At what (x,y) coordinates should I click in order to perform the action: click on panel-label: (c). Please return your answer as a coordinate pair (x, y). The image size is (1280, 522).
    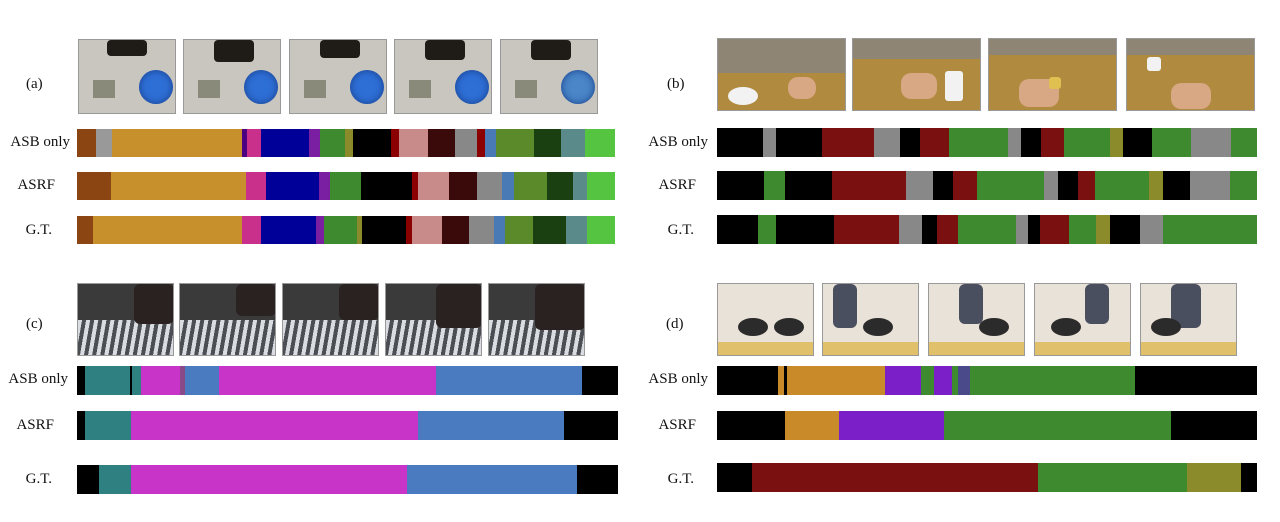
    Looking at the image, I should click on (34, 324).